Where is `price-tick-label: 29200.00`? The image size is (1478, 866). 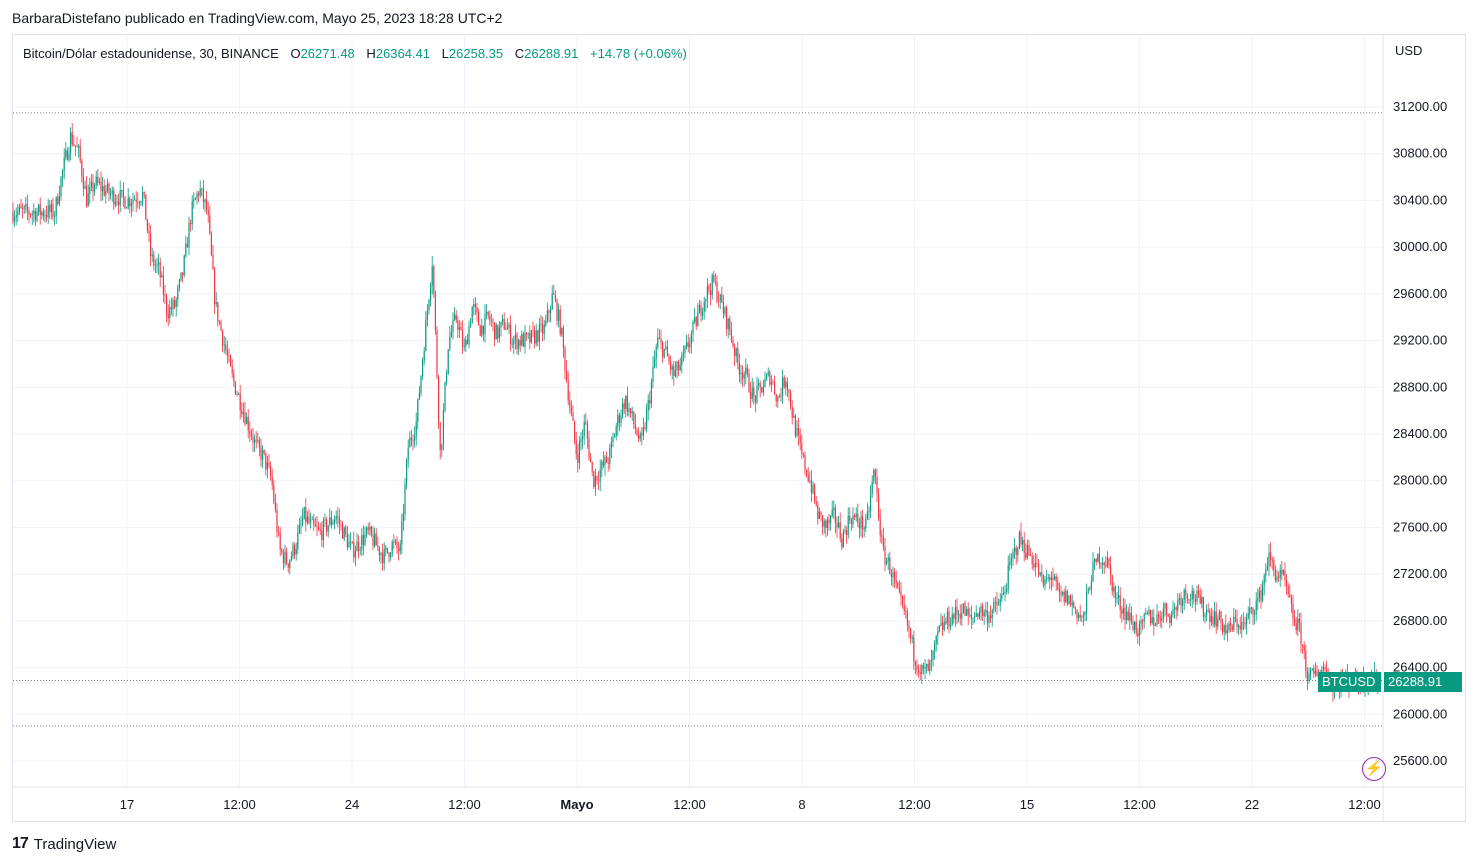 price-tick-label: 29200.00 is located at coordinates (1420, 340).